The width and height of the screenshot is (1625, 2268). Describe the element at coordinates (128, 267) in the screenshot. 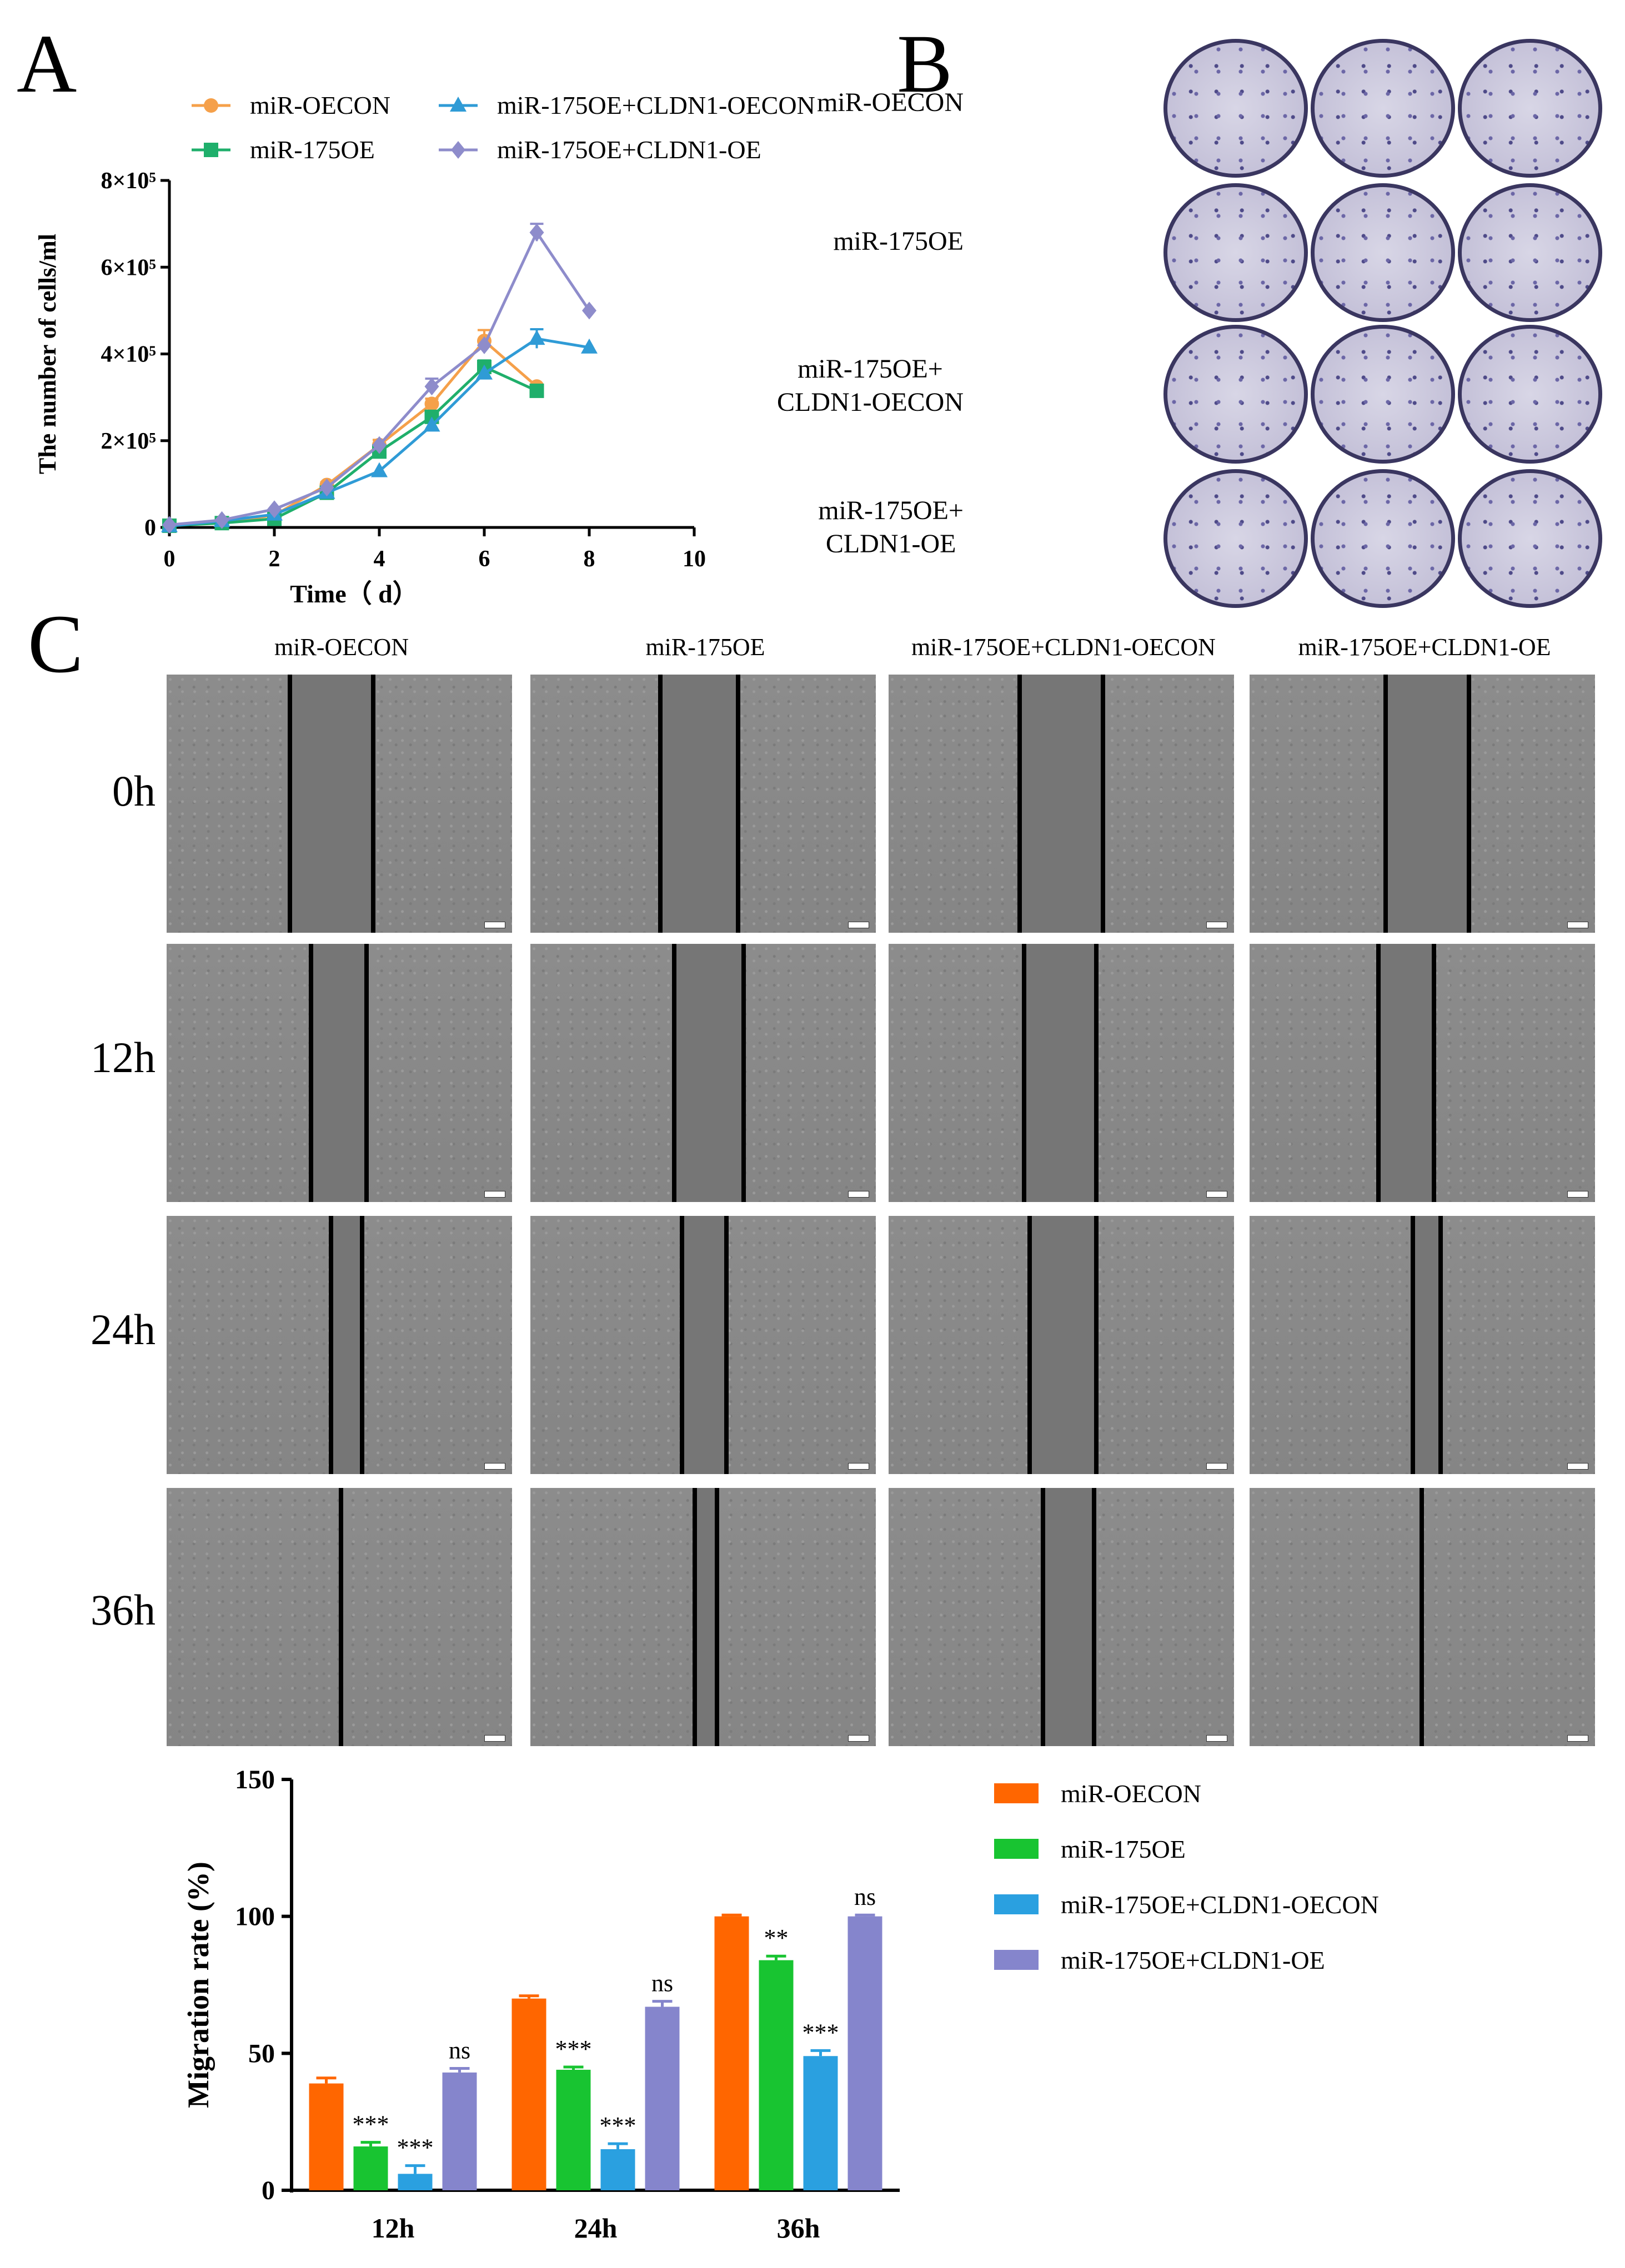

I see `y-tick-label: 6×10⁵` at that location.